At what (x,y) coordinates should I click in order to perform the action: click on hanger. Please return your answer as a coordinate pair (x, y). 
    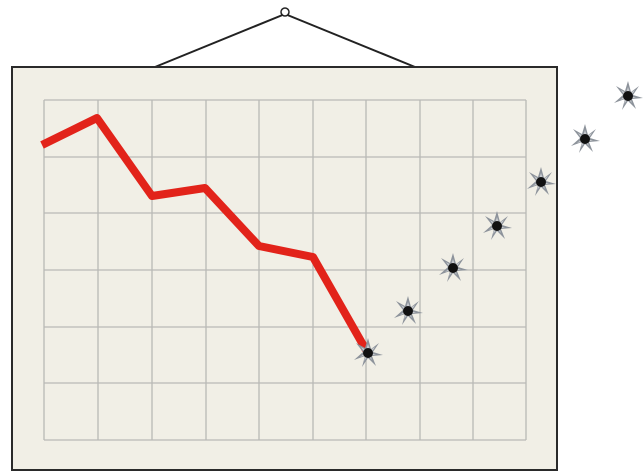
    Looking at the image, I should click on (285, 37).